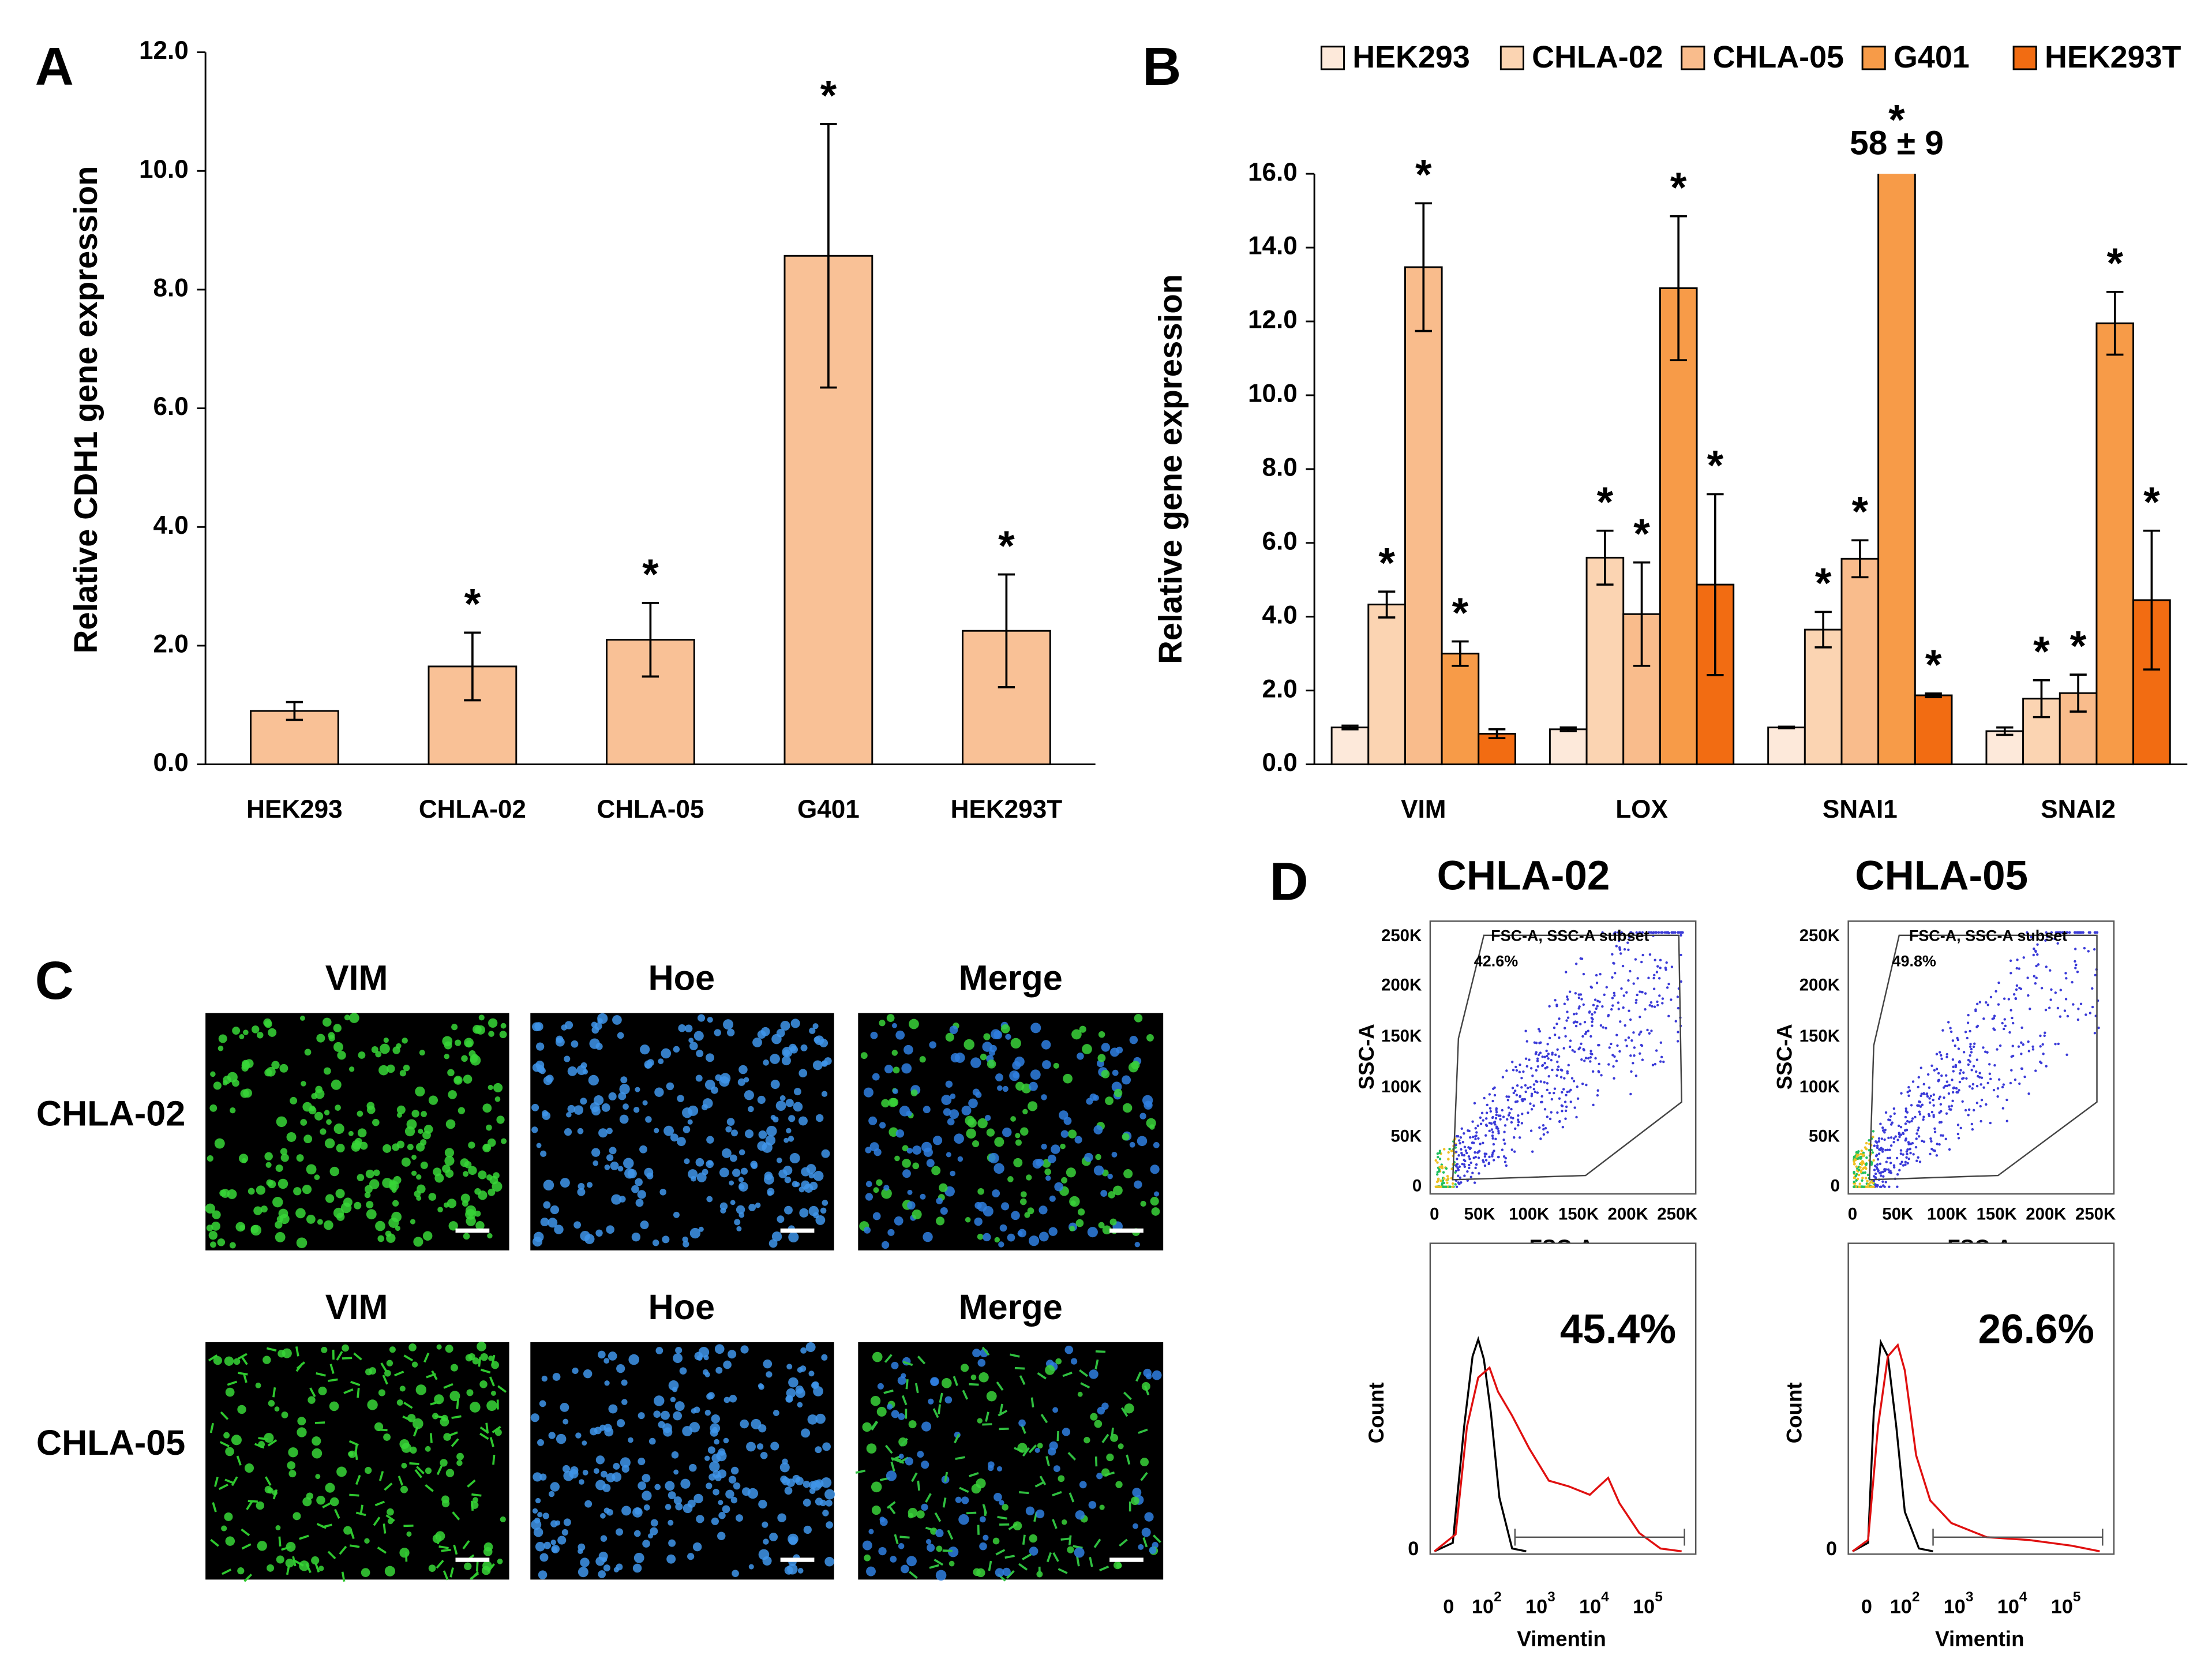 This screenshot has width=2212, height=1670. What do you see at coordinates (1693, 58) in the screenshot?
I see `legend-swatch` at bounding box center [1693, 58].